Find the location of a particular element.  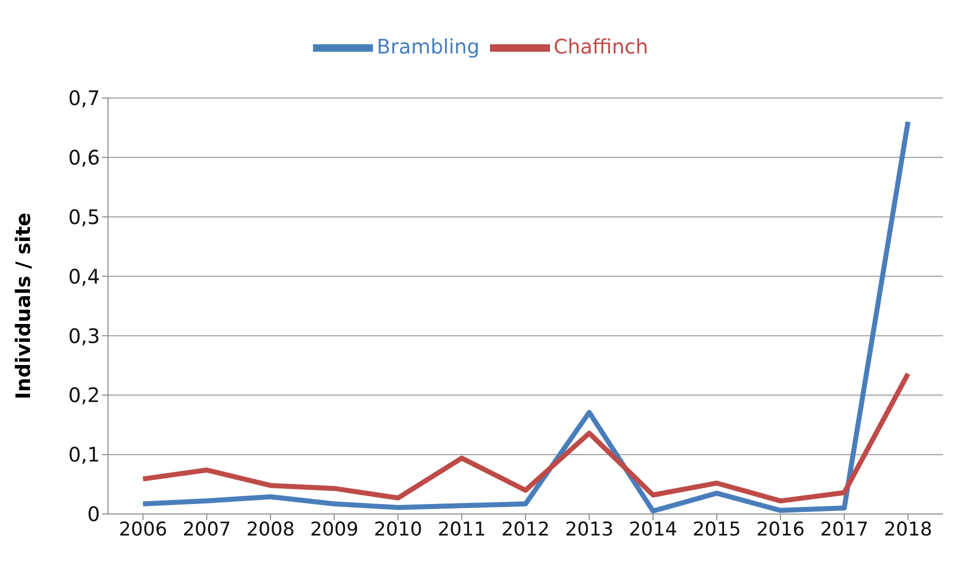

x-tick-label: 2008 is located at coordinates (270, 529).